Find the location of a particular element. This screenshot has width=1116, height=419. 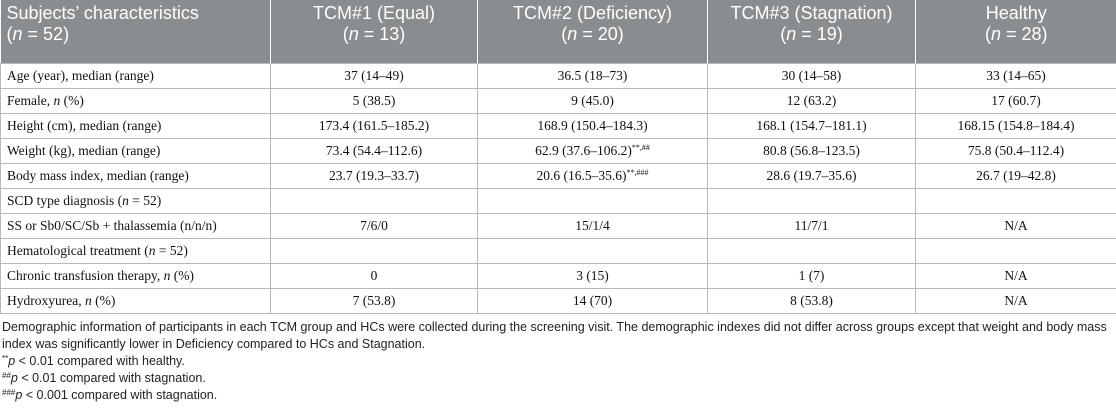

row-label: SCD type diagnosis (n = 52) is located at coordinates (135, 201).